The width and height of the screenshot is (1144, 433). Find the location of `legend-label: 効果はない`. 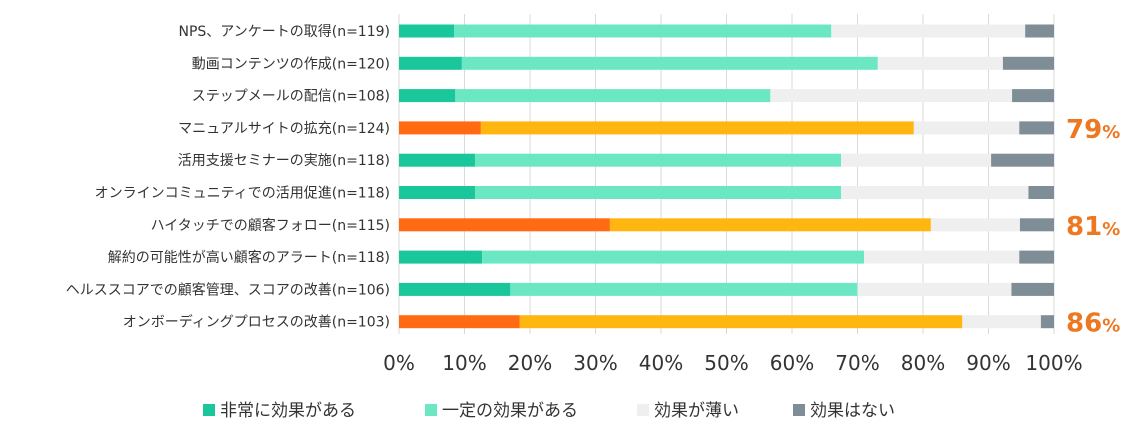

legend-label: 効果はない is located at coordinates (852, 411).